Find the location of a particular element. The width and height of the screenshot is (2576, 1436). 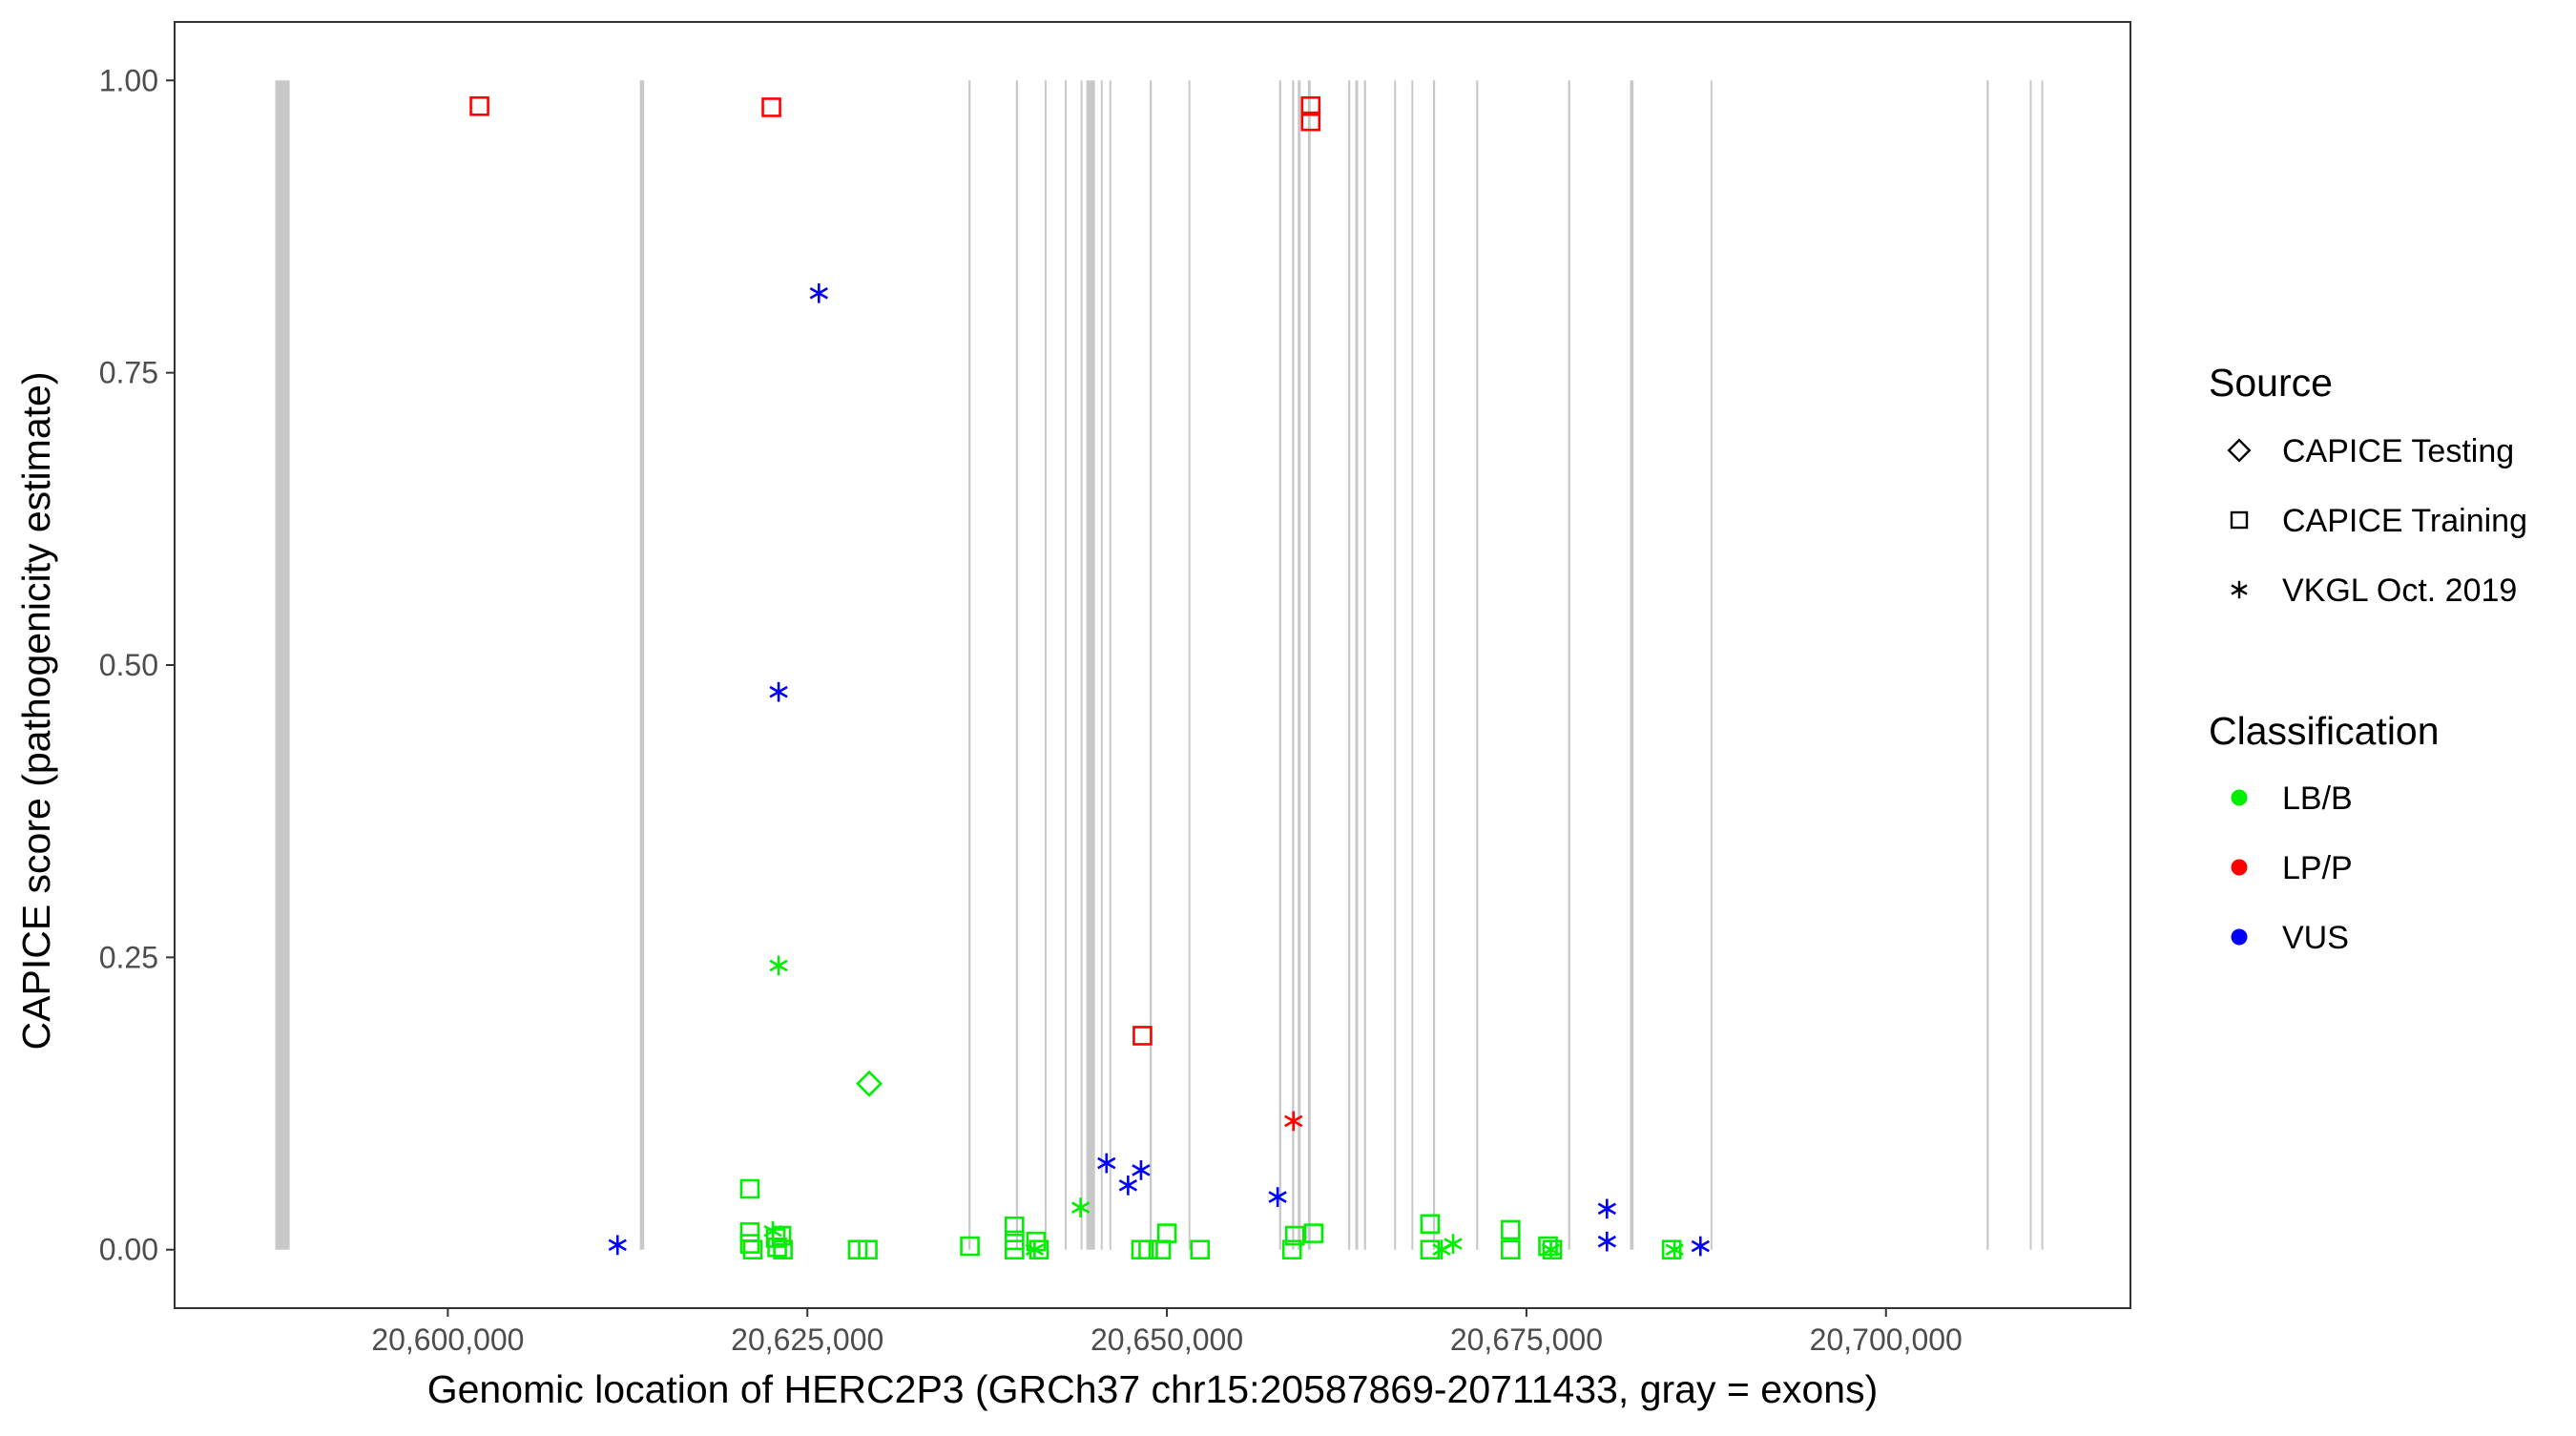

legend-class-label-2: LP/P is located at coordinates (2317, 868).